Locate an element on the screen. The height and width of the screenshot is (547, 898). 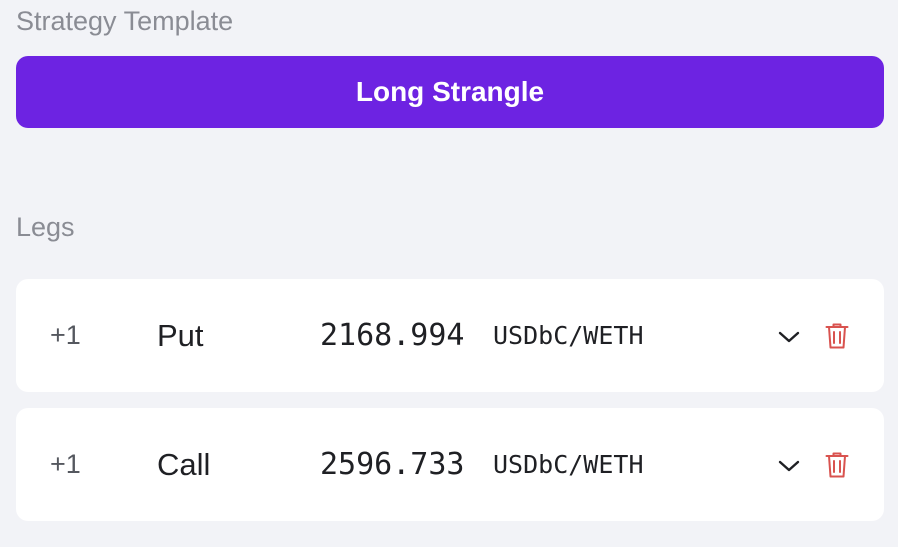
leg-option-type: Put is located at coordinates (180, 335).